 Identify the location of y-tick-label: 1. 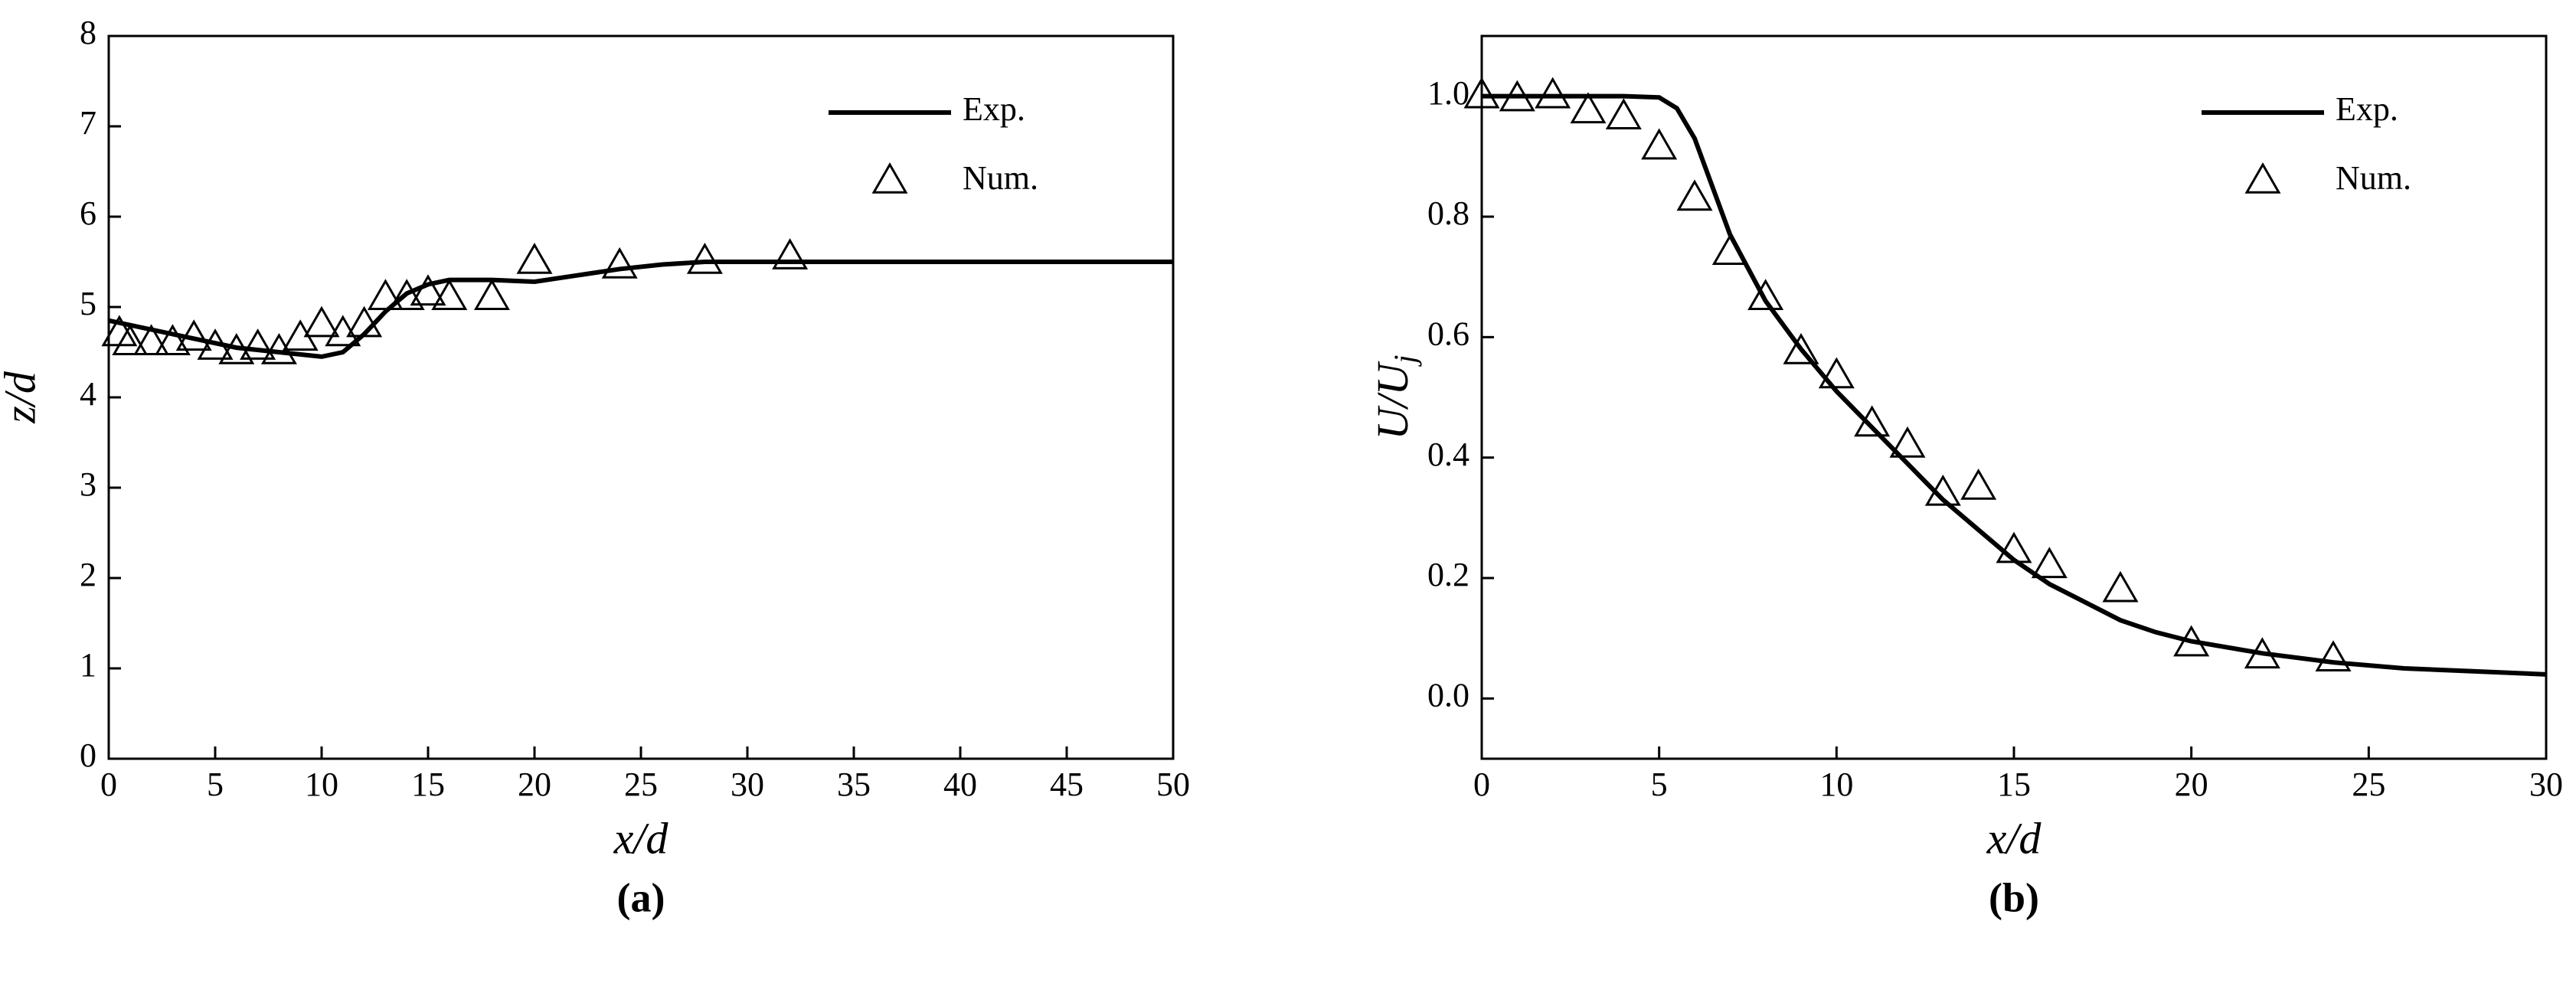
(88, 665).